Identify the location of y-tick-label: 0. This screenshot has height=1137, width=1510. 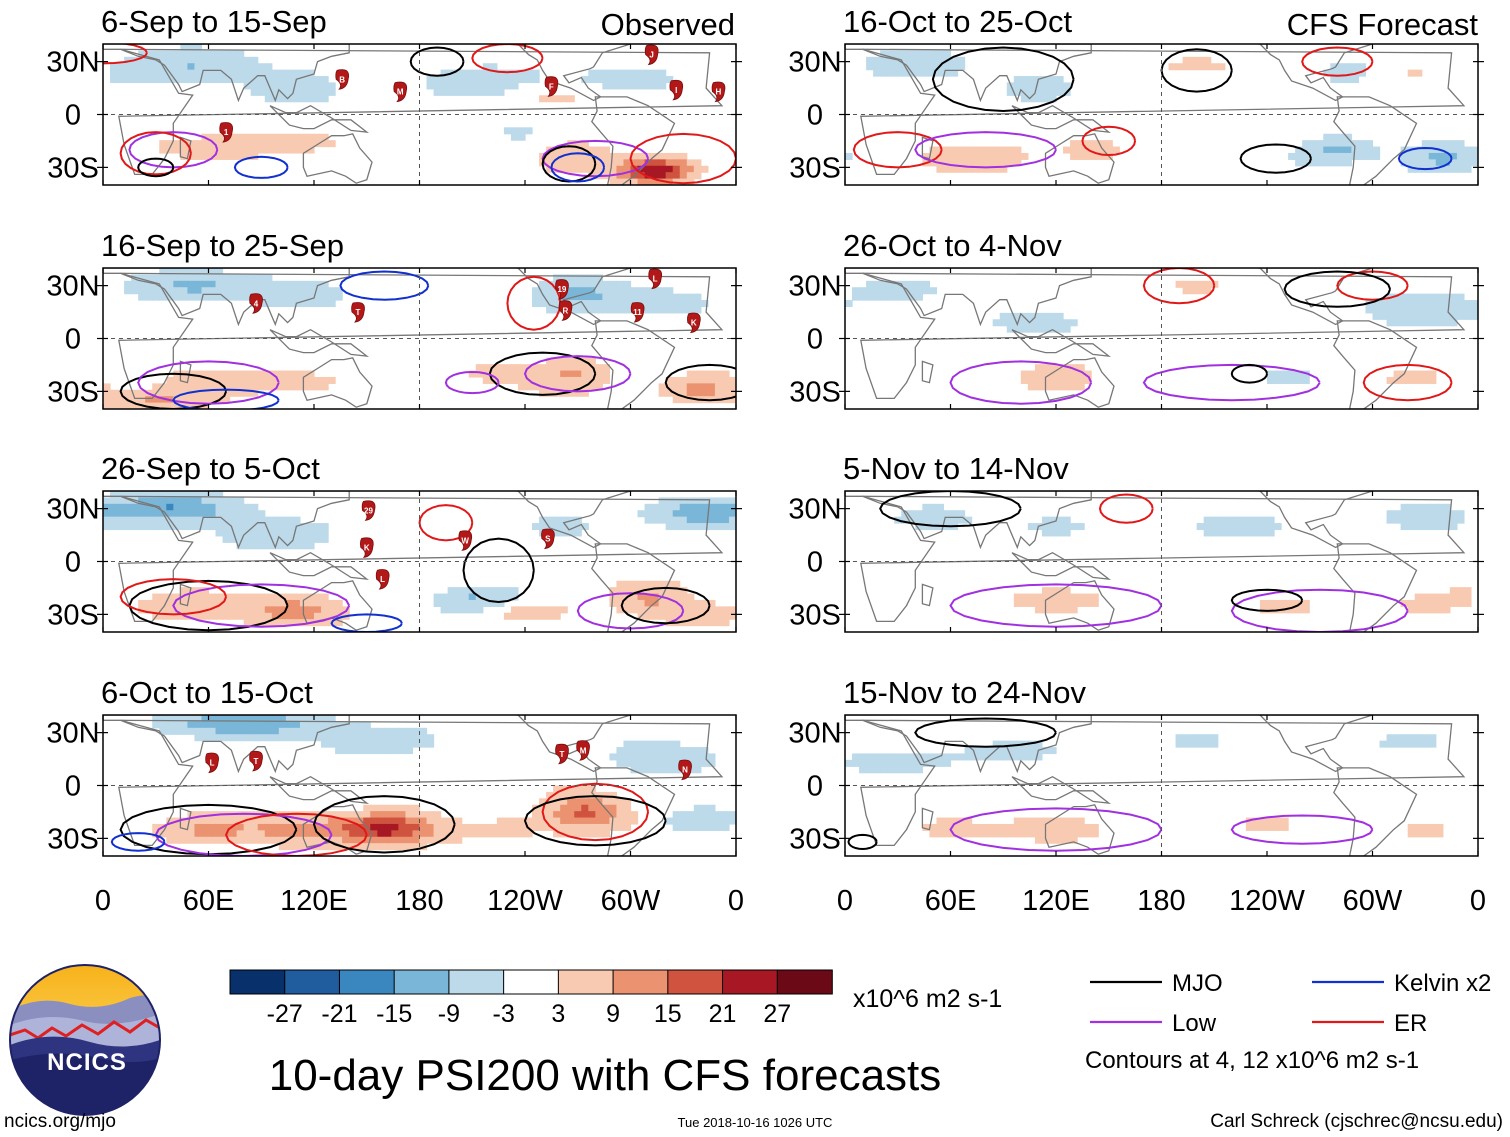
(815, 563).